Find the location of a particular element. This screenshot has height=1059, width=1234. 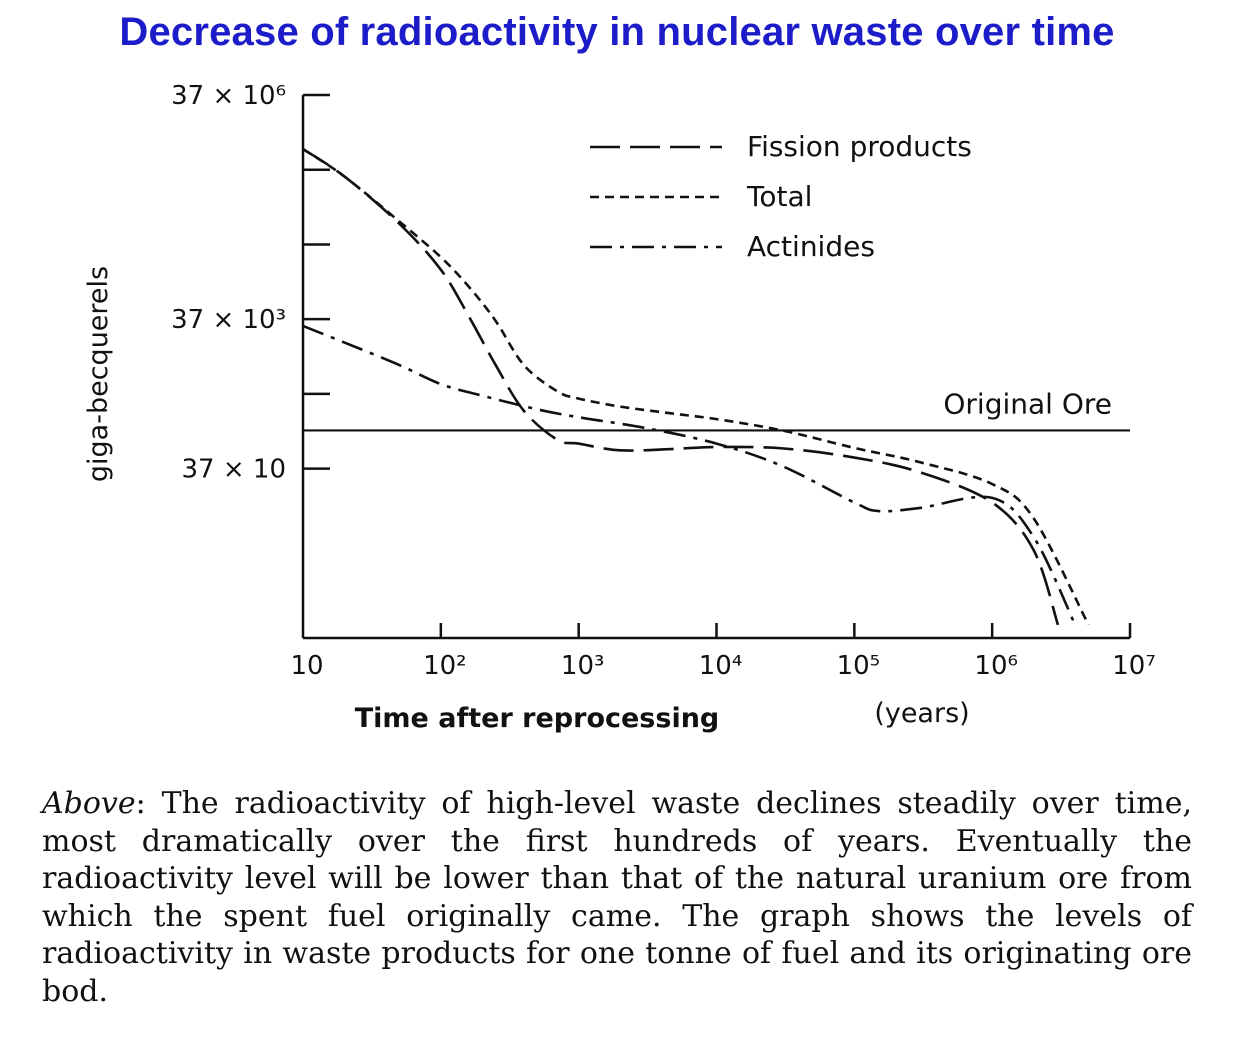

legend-label-actinides: Actinides is located at coordinates (811, 246).